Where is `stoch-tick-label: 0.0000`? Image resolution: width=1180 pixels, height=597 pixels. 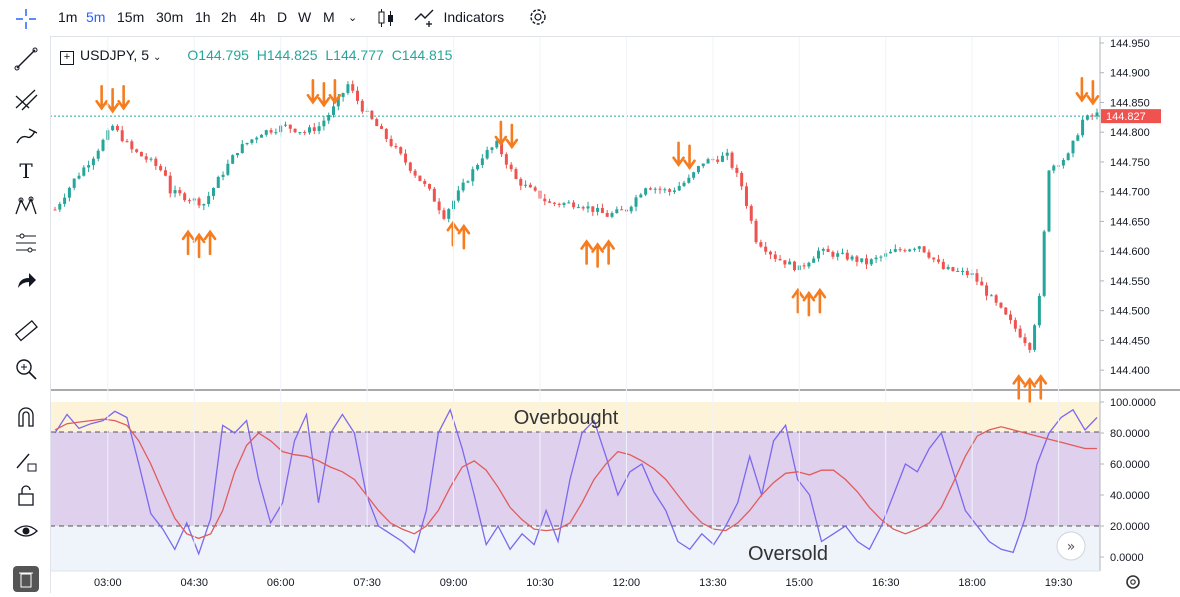 stoch-tick-label: 0.0000 is located at coordinates (1127, 558).